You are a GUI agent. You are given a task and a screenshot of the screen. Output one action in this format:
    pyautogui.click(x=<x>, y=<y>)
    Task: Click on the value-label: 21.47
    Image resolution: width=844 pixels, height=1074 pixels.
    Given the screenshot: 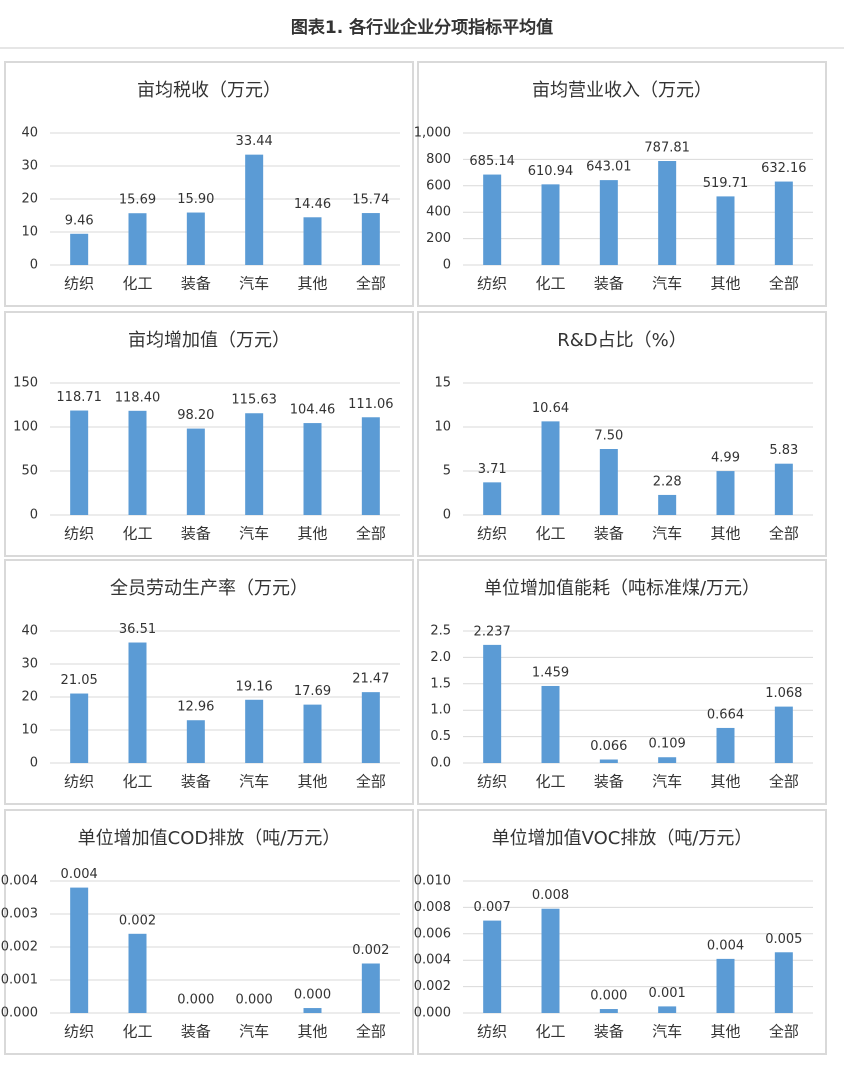 What is the action you would take?
    pyautogui.click(x=370, y=679)
    